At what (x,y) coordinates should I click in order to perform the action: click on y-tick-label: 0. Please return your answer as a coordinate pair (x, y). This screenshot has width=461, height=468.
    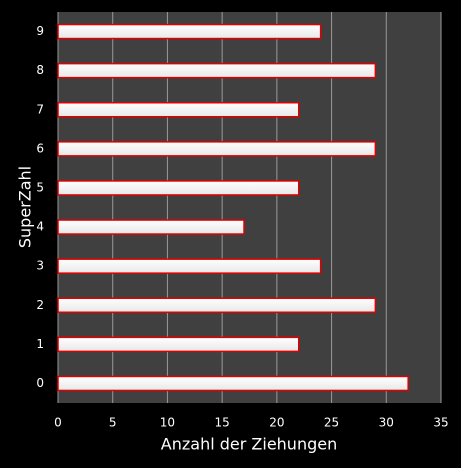
    Looking at the image, I should click on (40, 383).